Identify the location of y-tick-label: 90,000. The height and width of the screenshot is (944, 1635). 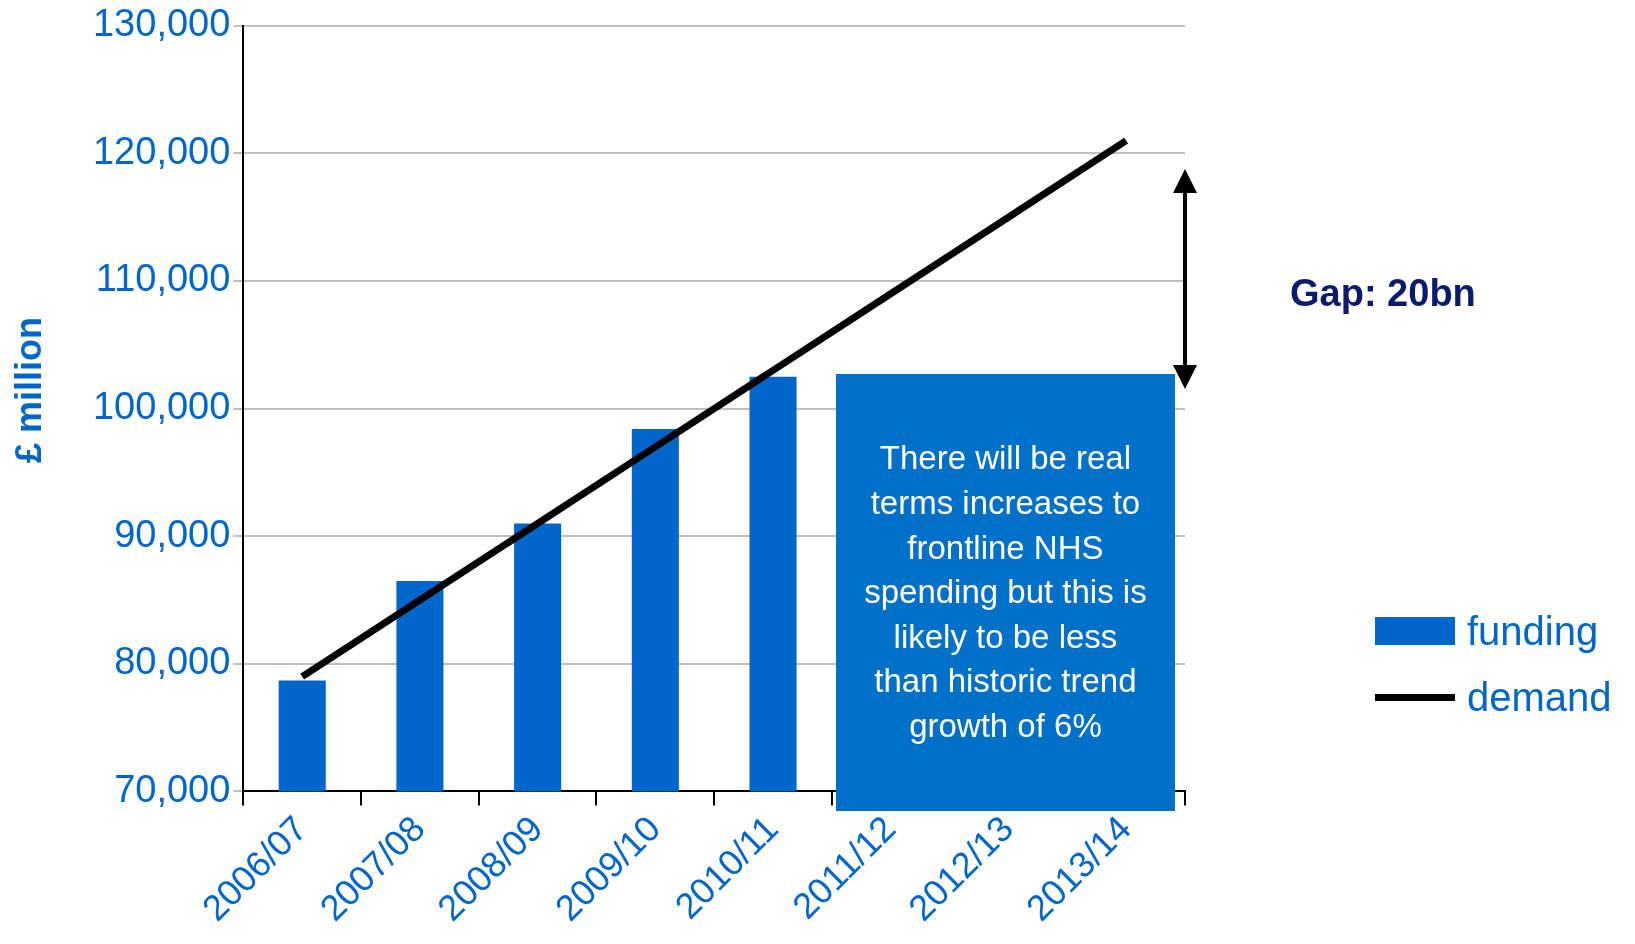
(172, 533).